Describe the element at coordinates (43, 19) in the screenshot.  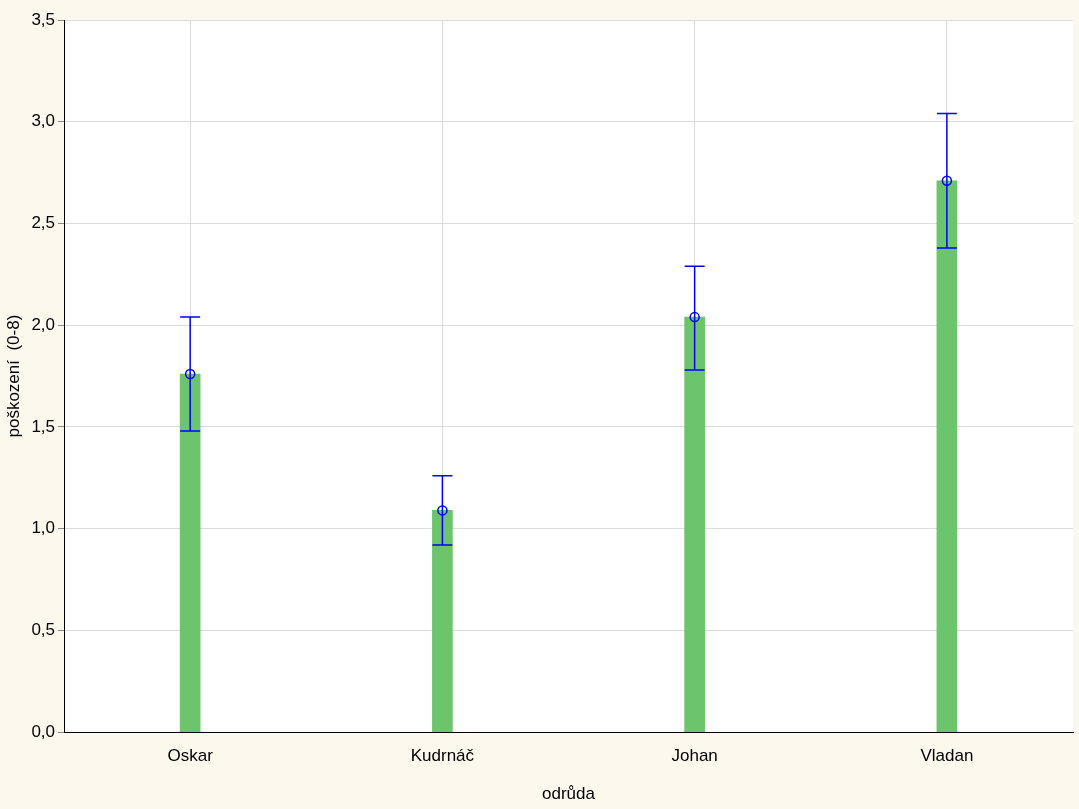
I see `y-tick-label: 3,5` at that location.